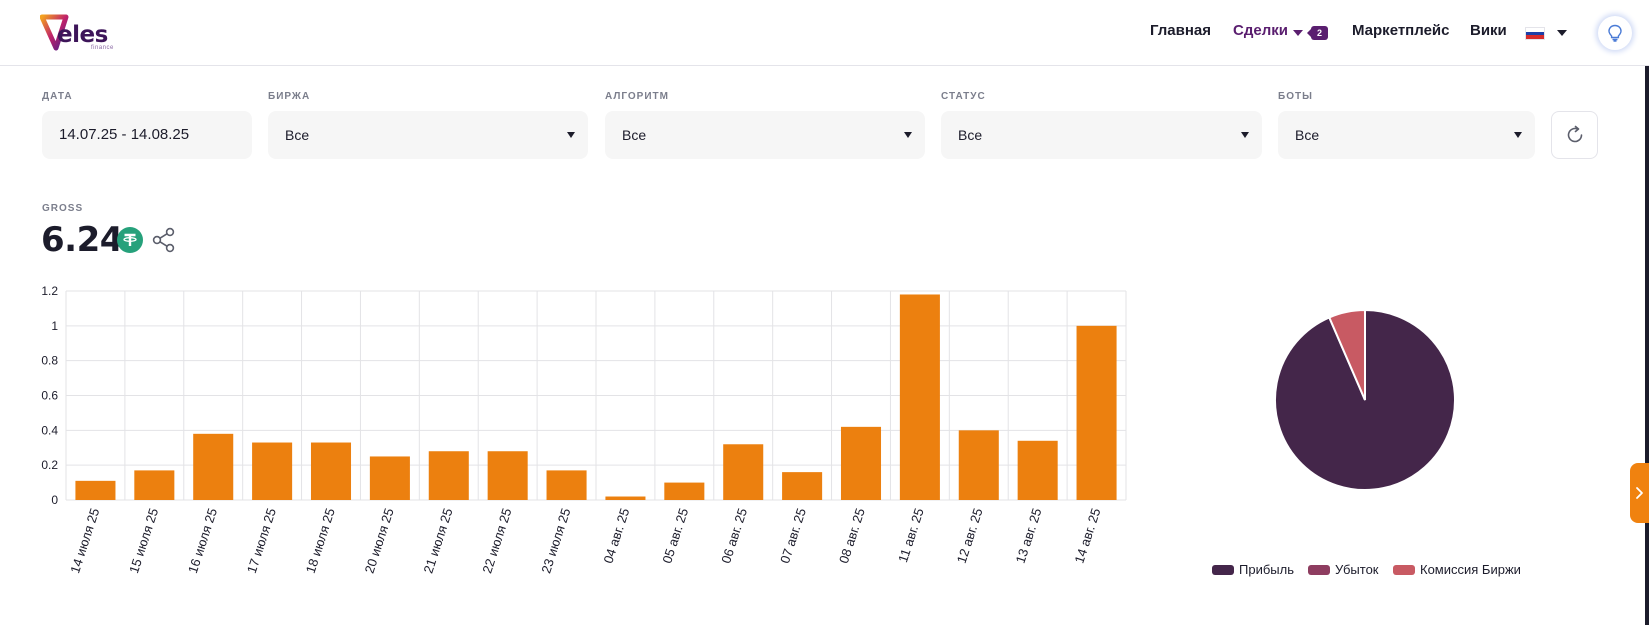 This screenshot has height=625, width=1649. I want to click on algorithm-select-value: Все, so click(634, 135).